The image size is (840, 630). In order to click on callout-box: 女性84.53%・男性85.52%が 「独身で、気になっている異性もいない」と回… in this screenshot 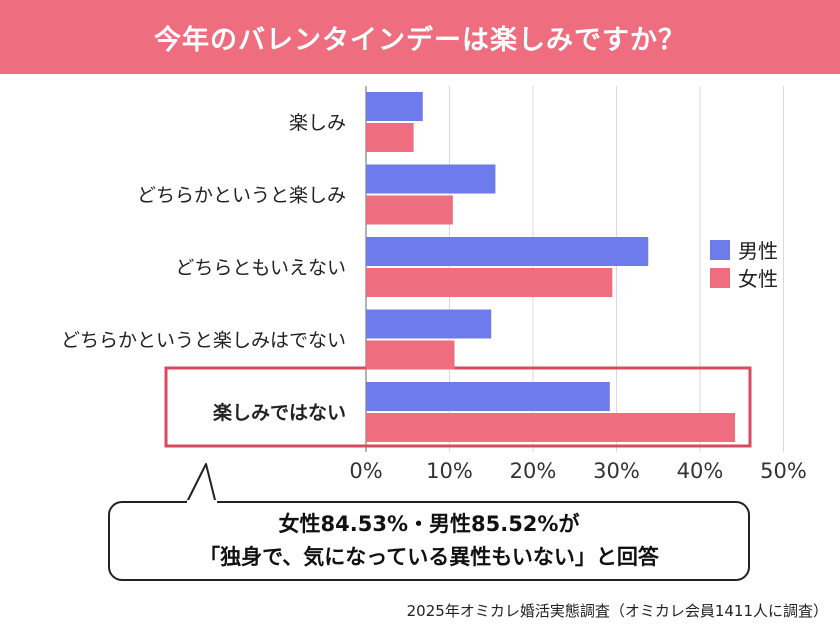, I will do `click(429, 541)`.